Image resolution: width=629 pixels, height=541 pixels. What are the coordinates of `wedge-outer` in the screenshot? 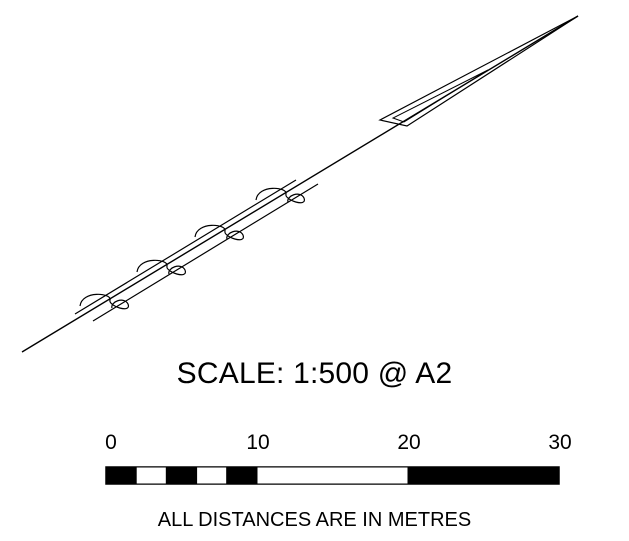 It's located at (478, 71).